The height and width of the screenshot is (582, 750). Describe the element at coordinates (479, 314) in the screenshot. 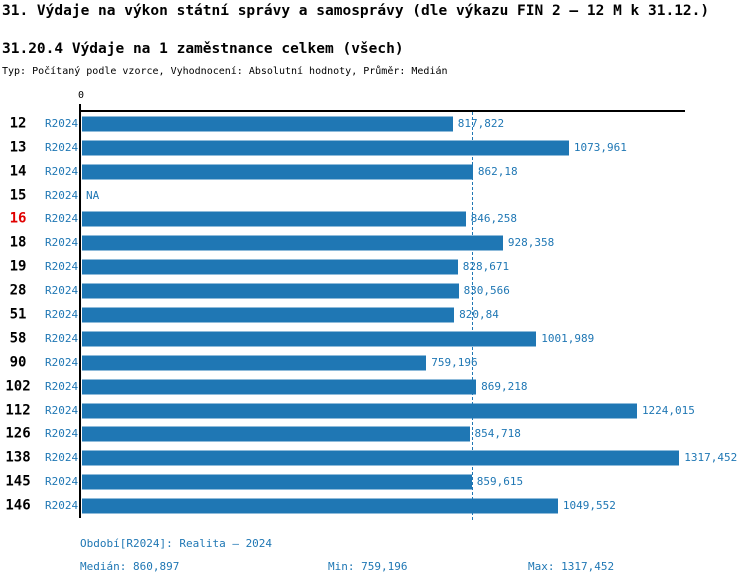

I see `bar-value-label: 820,84` at that location.